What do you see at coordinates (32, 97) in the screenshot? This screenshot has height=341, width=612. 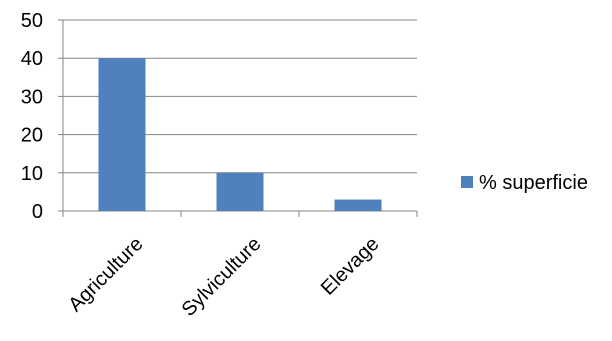 I see `y-tick-label: 30` at bounding box center [32, 97].